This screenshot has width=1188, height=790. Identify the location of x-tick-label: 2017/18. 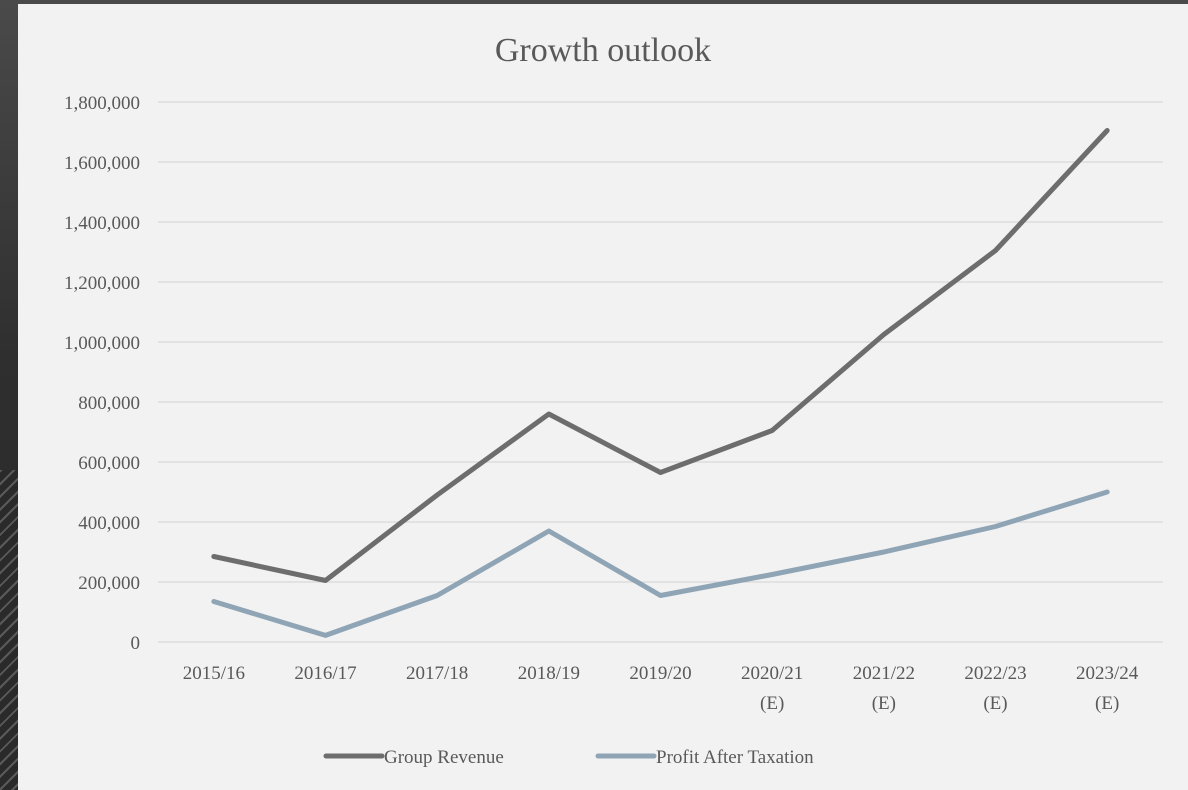
(437, 673).